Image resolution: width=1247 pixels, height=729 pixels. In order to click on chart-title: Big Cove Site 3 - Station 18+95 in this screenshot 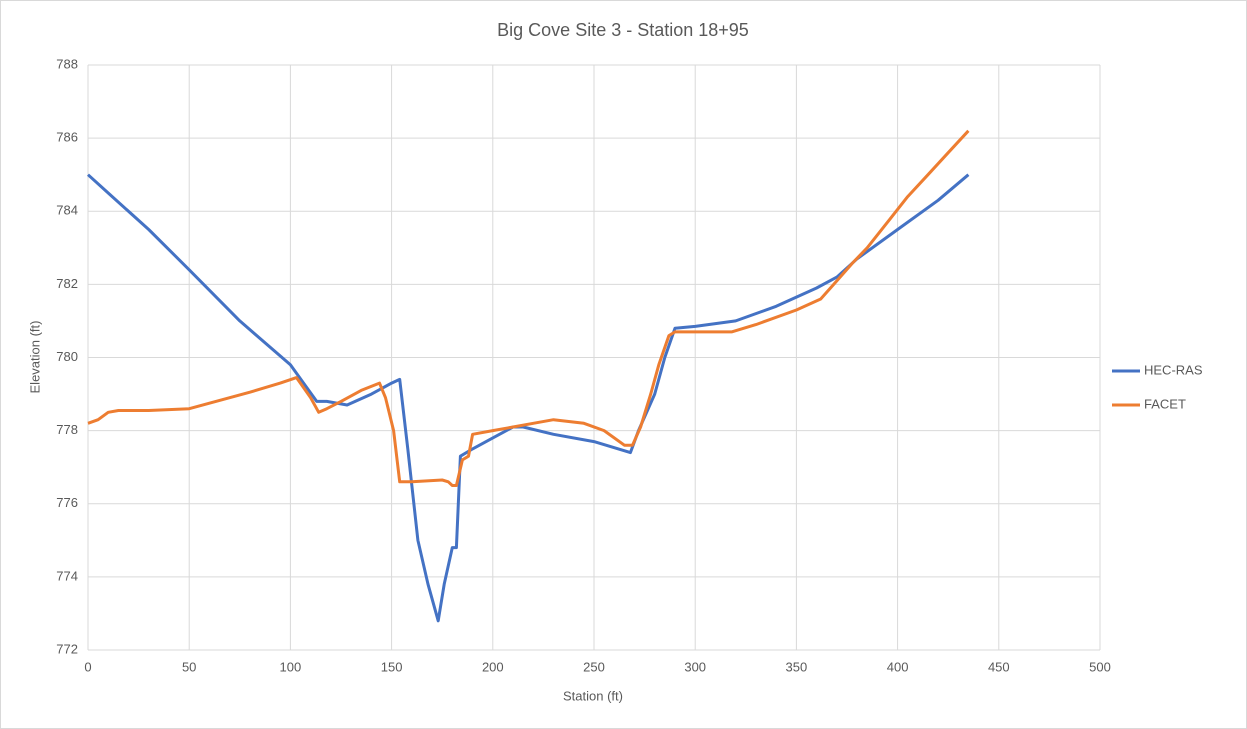, I will do `click(623, 30)`.